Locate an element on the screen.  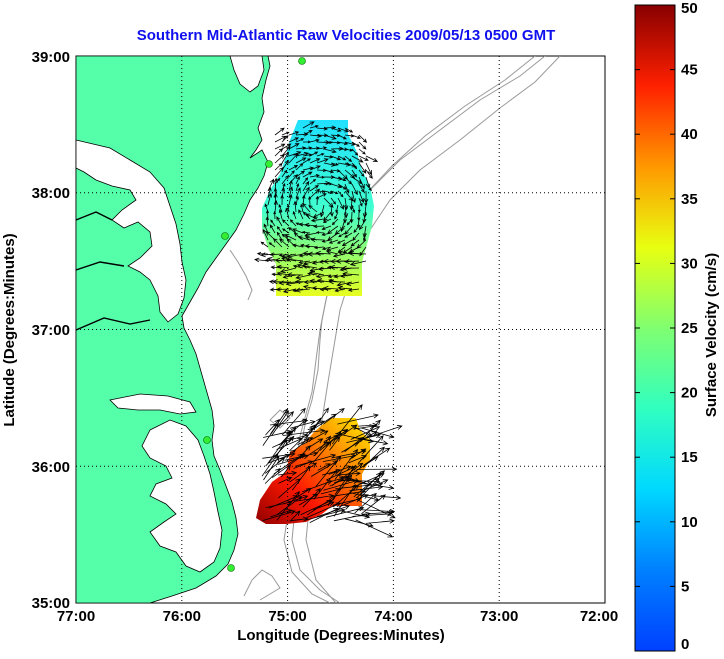
colorbar-tick-label: 10 is located at coordinates (689, 522).